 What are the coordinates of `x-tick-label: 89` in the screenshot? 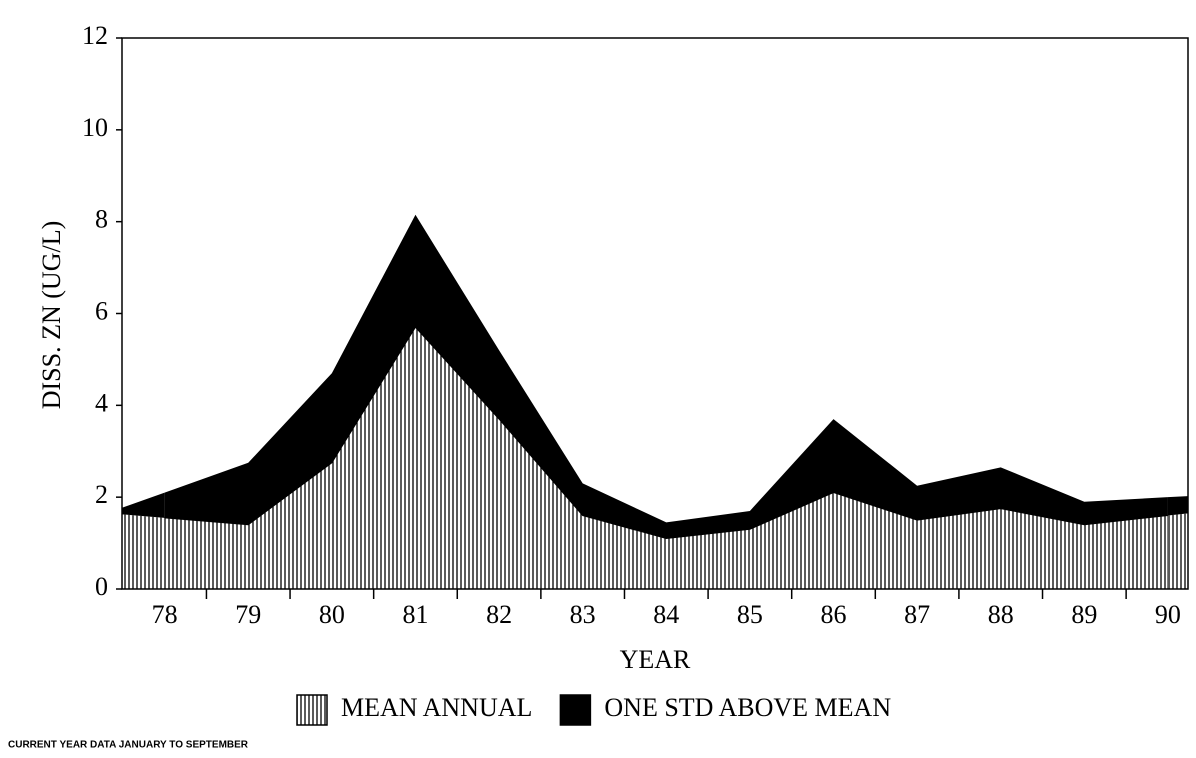 It's located at (1084, 614).